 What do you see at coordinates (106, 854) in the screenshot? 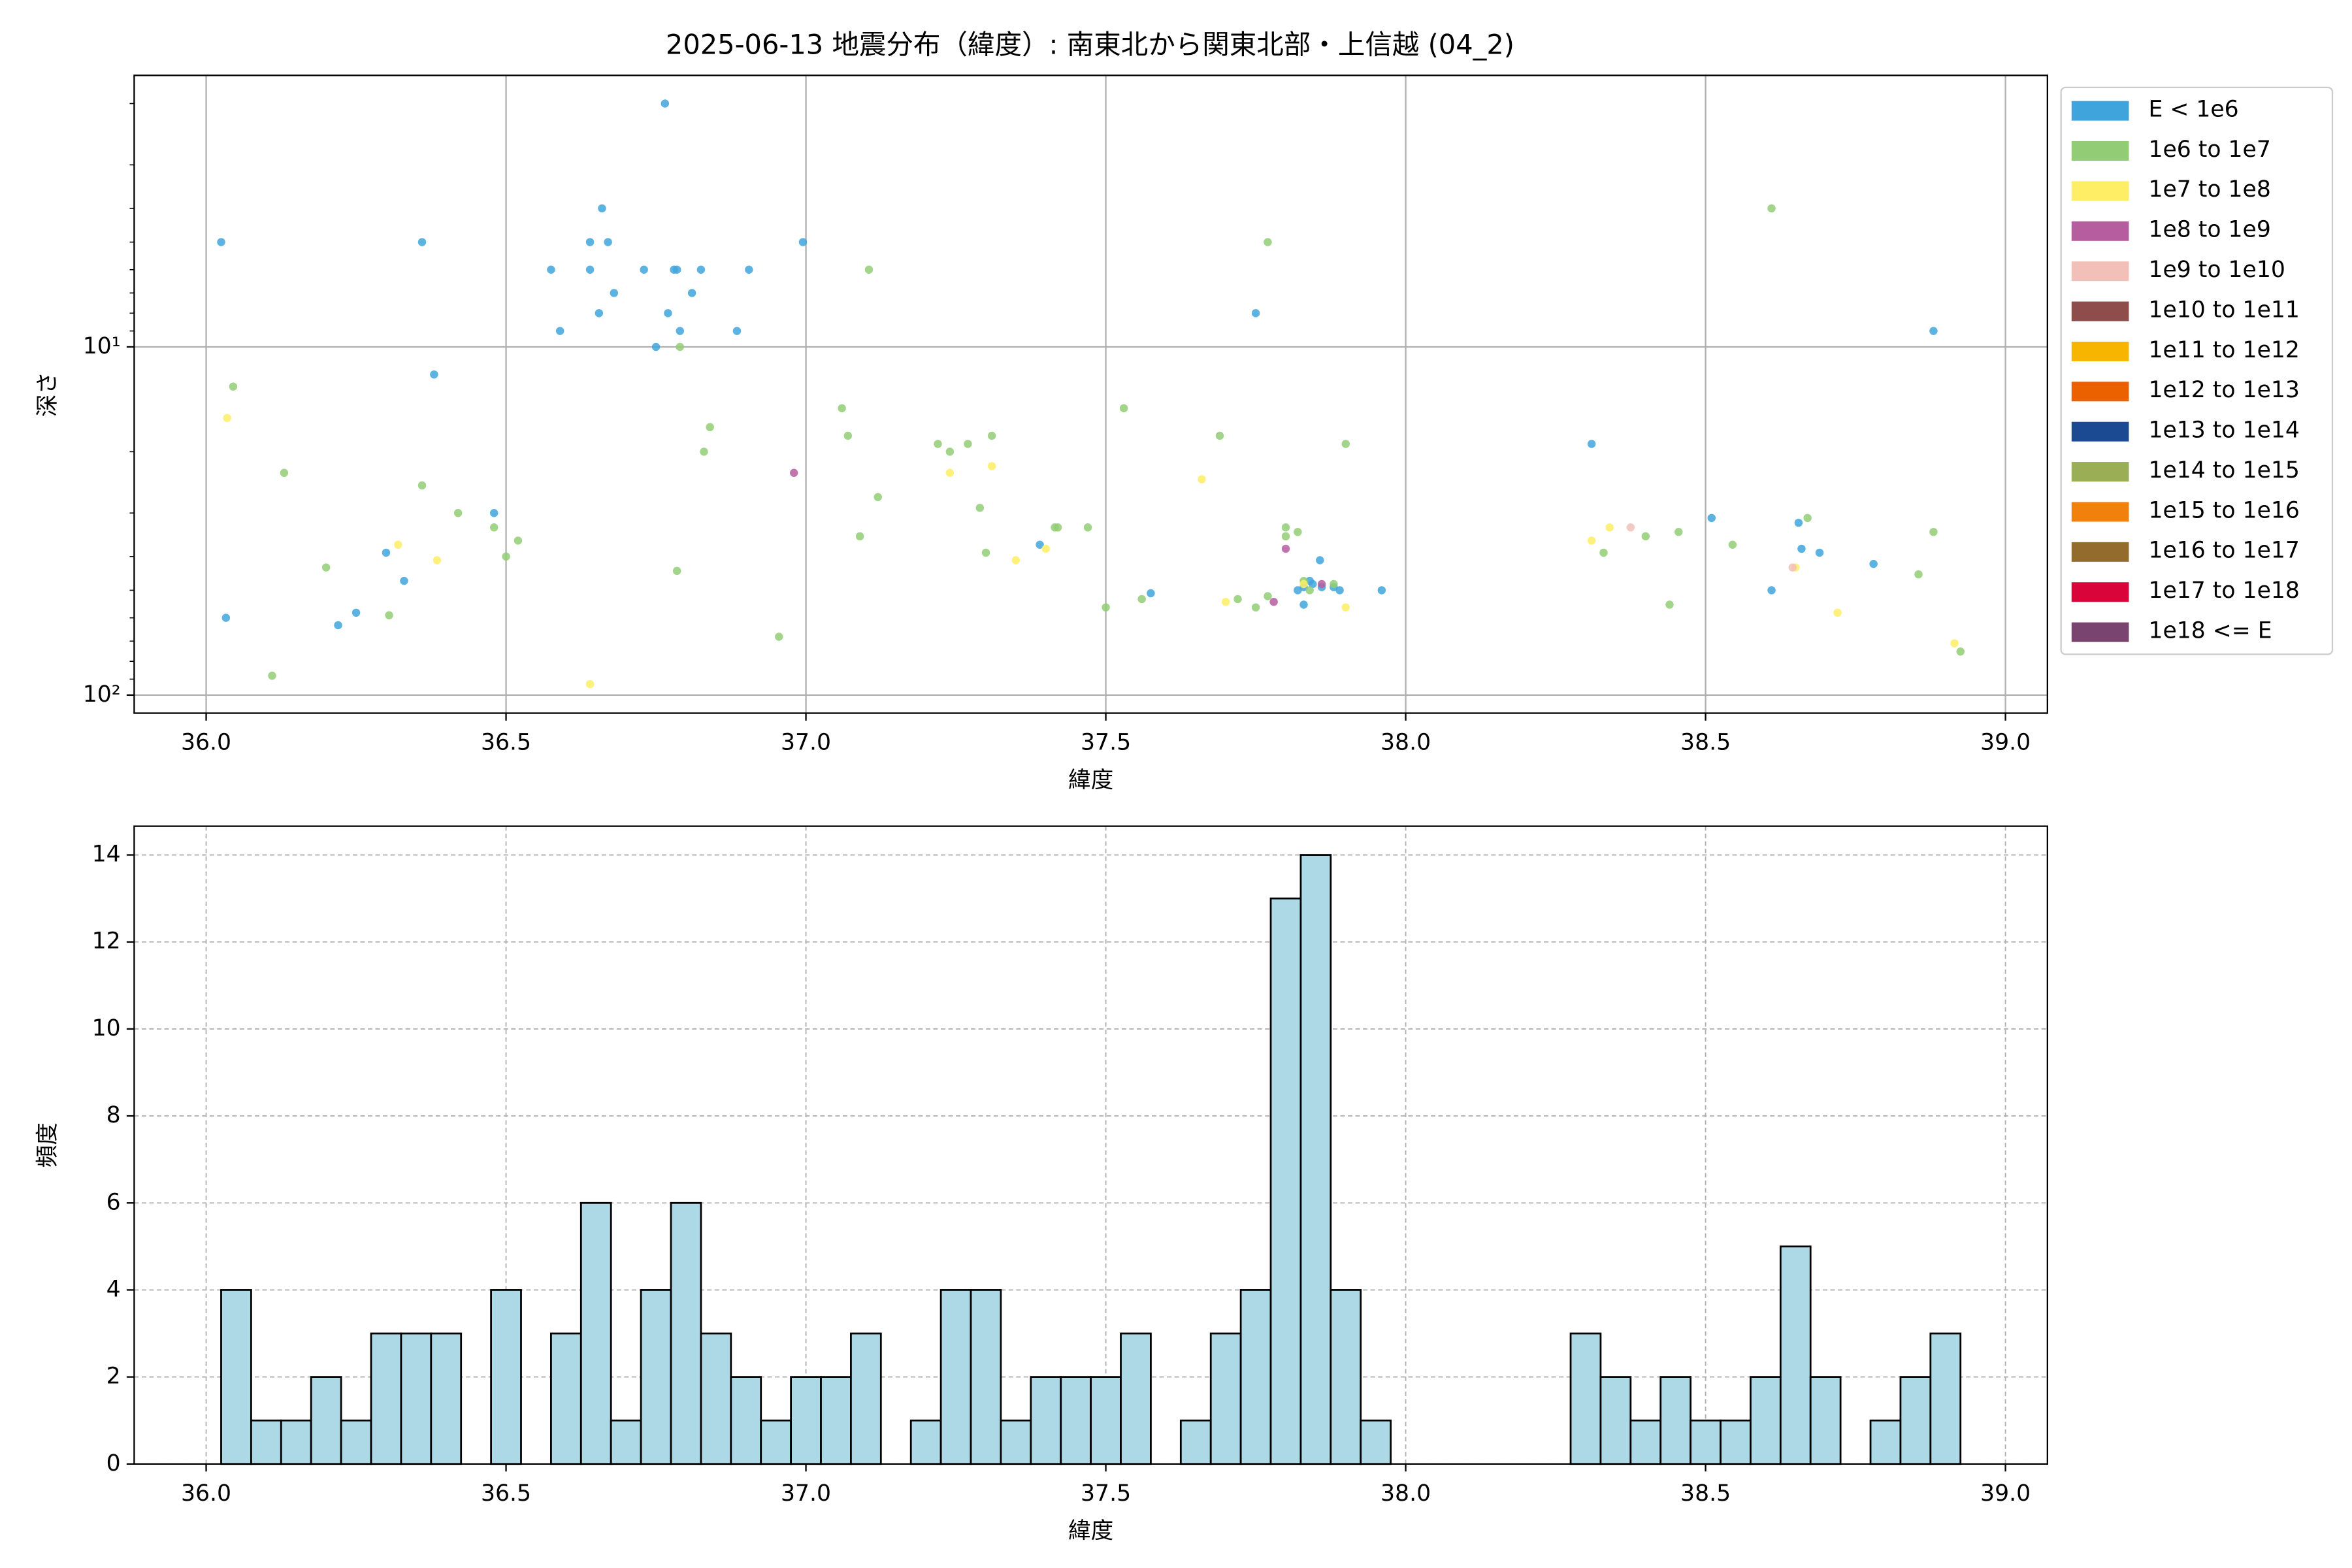
I see `y-tick-label: 14` at bounding box center [106, 854].